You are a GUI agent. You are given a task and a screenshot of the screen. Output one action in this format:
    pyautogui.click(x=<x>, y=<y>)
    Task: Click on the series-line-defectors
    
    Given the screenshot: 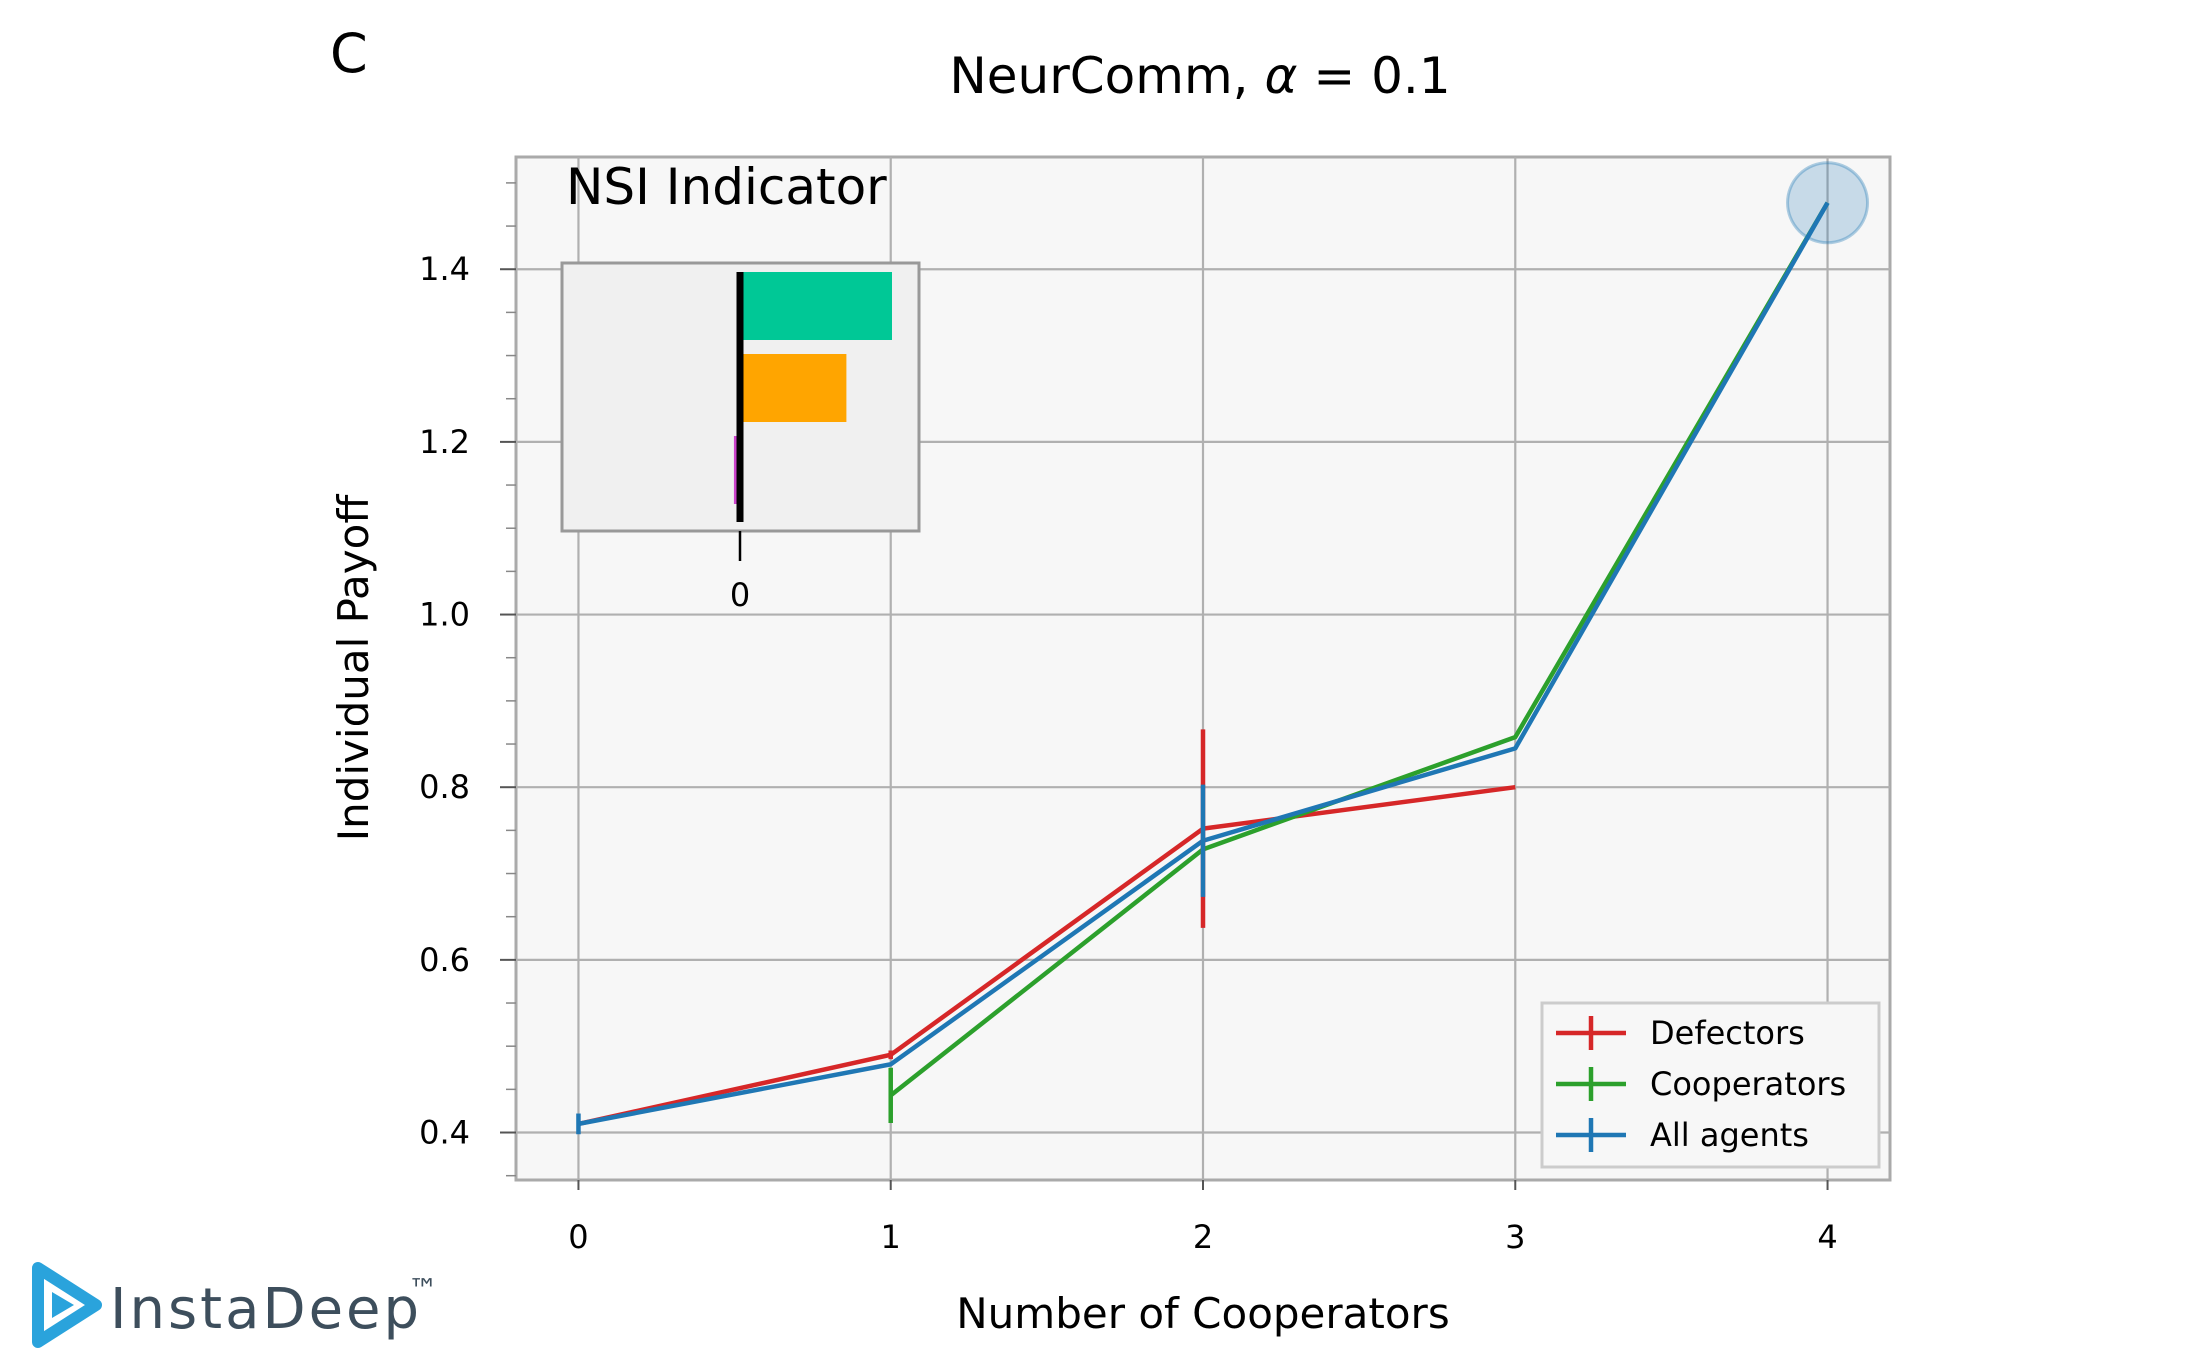 What is the action you would take?
    pyautogui.click(x=1046, y=955)
    